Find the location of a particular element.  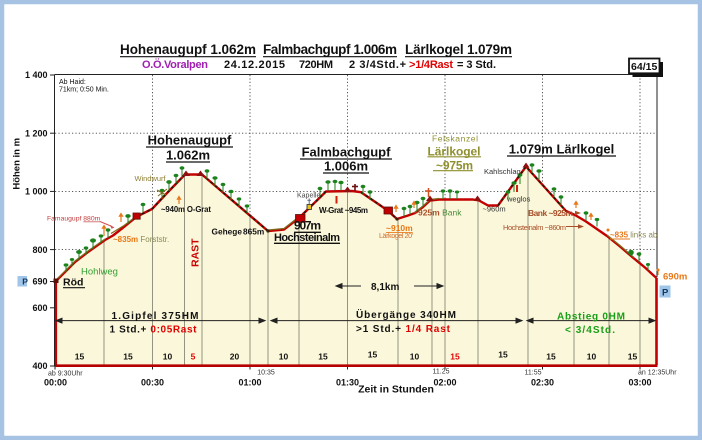

svg-text: 02:00 is located at coordinates (444, 383).